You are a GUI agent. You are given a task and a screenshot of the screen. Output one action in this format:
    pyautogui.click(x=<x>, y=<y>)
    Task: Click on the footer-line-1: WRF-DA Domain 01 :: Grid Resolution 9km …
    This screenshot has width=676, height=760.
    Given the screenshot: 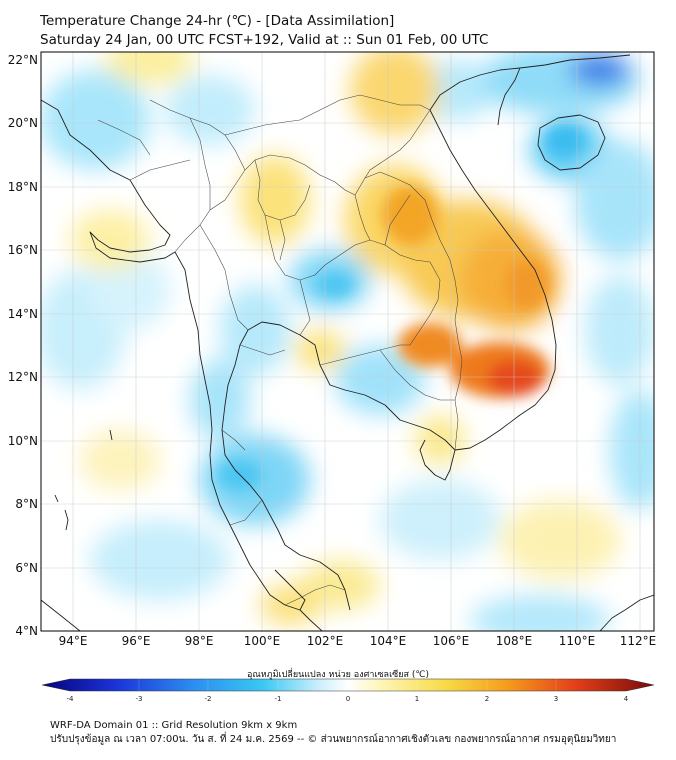 What is the action you would take?
    pyautogui.click(x=174, y=725)
    